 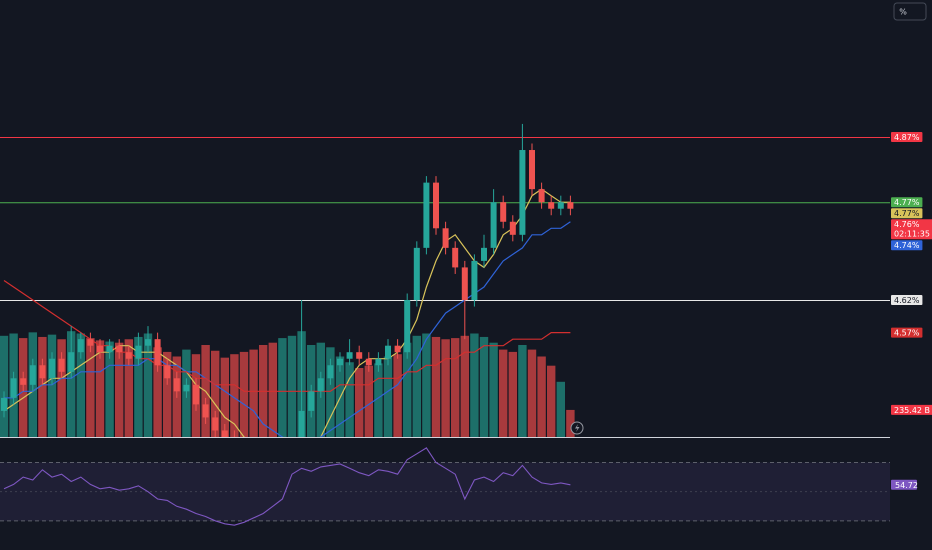 I want to click on price-label: 4.87%, so click(x=907, y=136).